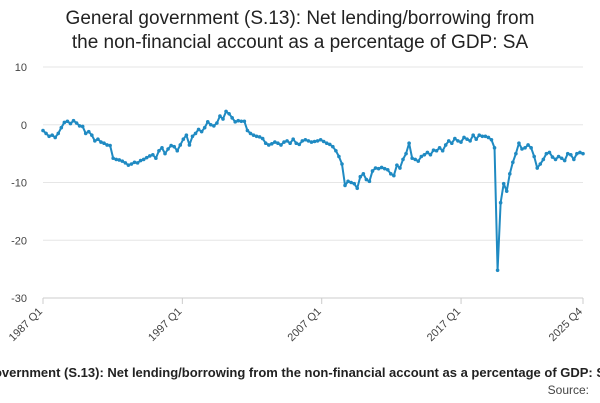 The height and width of the screenshot is (403, 600). What do you see at coordinates (19, 184) in the screenshot?
I see `y-tick-label: -10` at bounding box center [19, 184].